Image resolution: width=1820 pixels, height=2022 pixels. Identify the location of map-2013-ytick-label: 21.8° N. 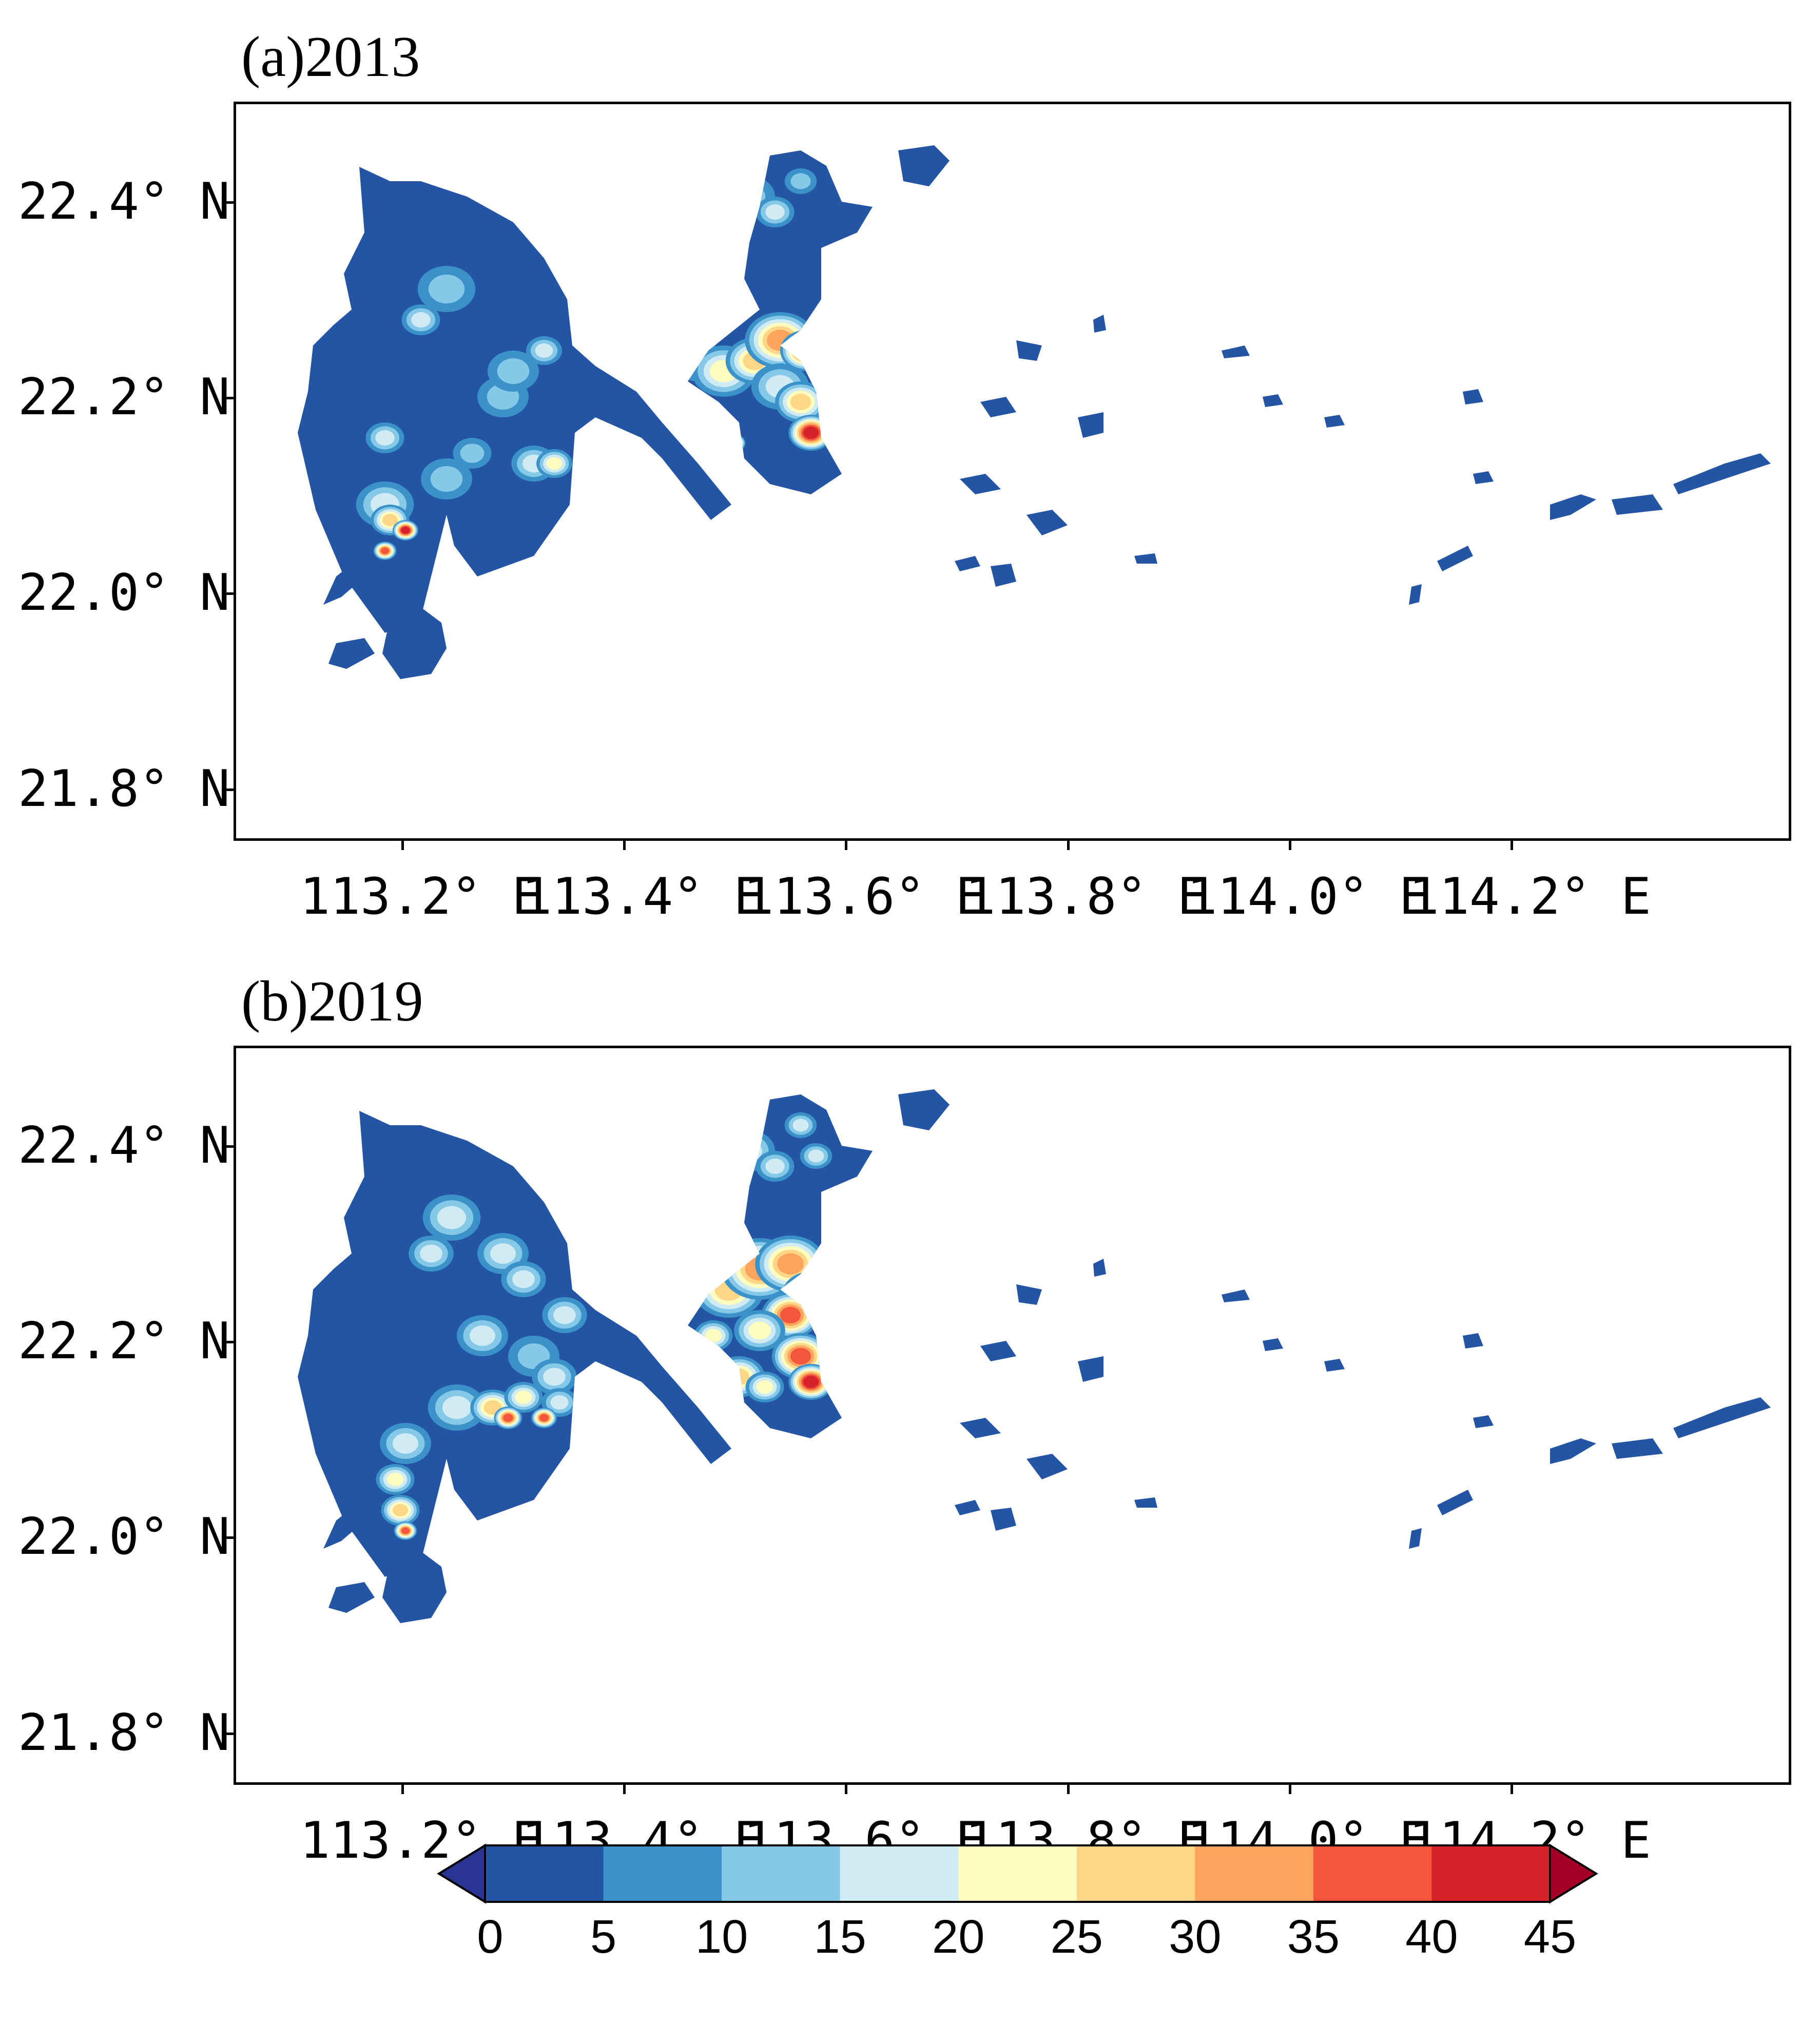
(124, 788).